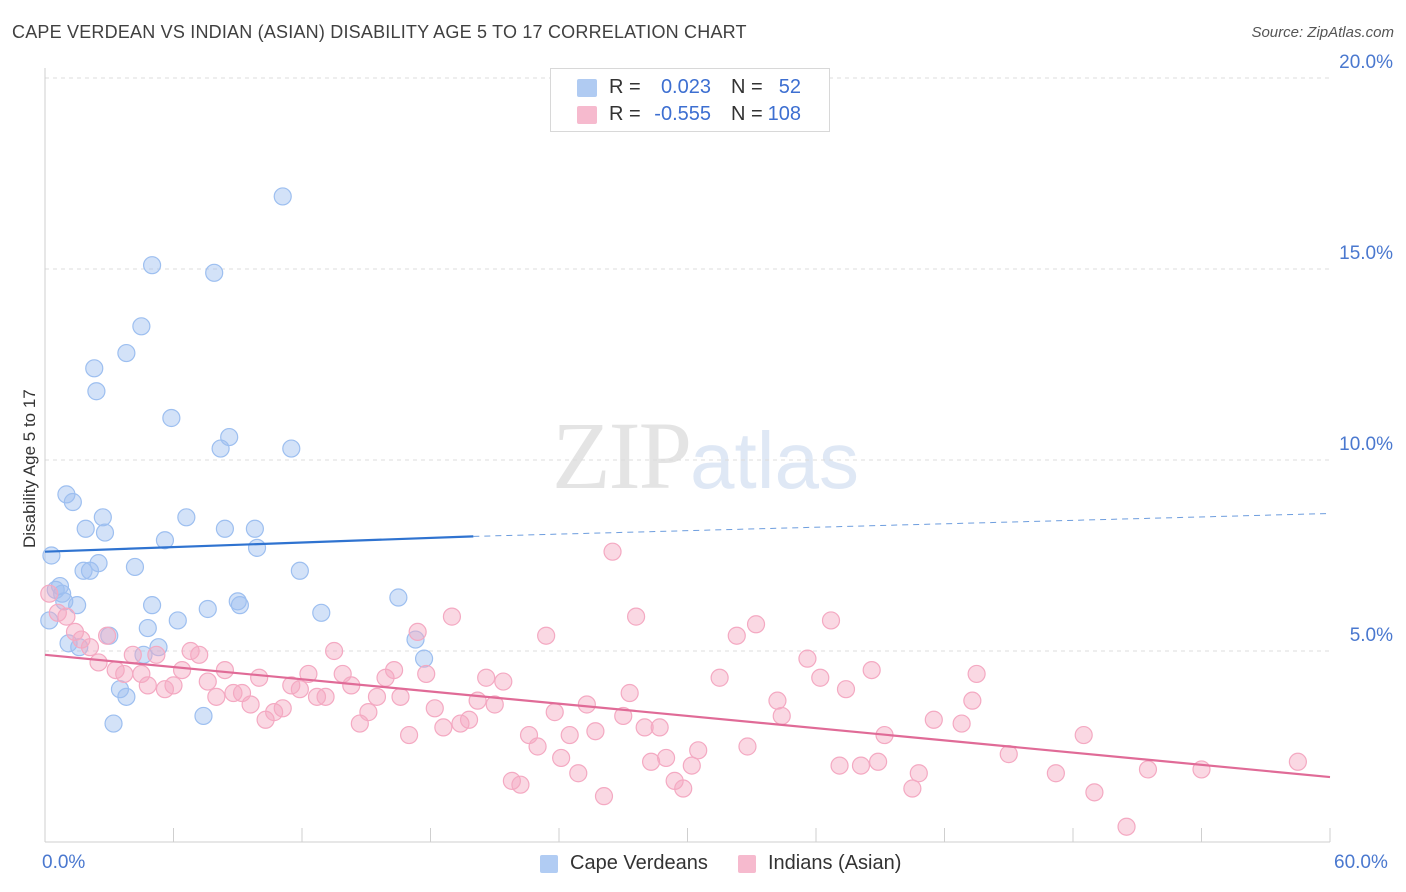 This screenshot has width=1406, height=892. What do you see at coordinates (902, 524) in the screenshot?
I see `cape-verdean-trend-extension` at bounding box center [902, 524].